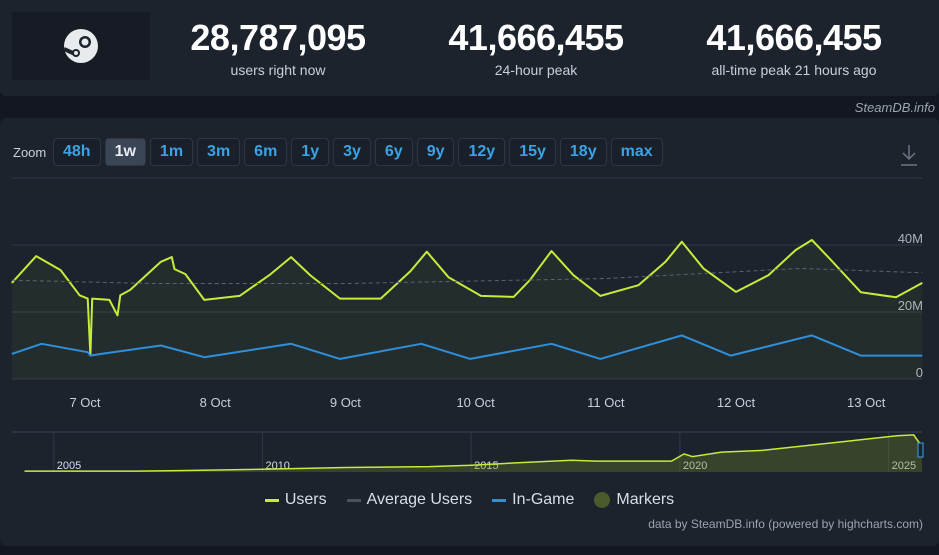 This screenshot has height=555, width=939. What do you see at coordinates (77, 152) in the screenshot?
I see `zoom-button-48h: 48h` at bounding box center [77, 152].